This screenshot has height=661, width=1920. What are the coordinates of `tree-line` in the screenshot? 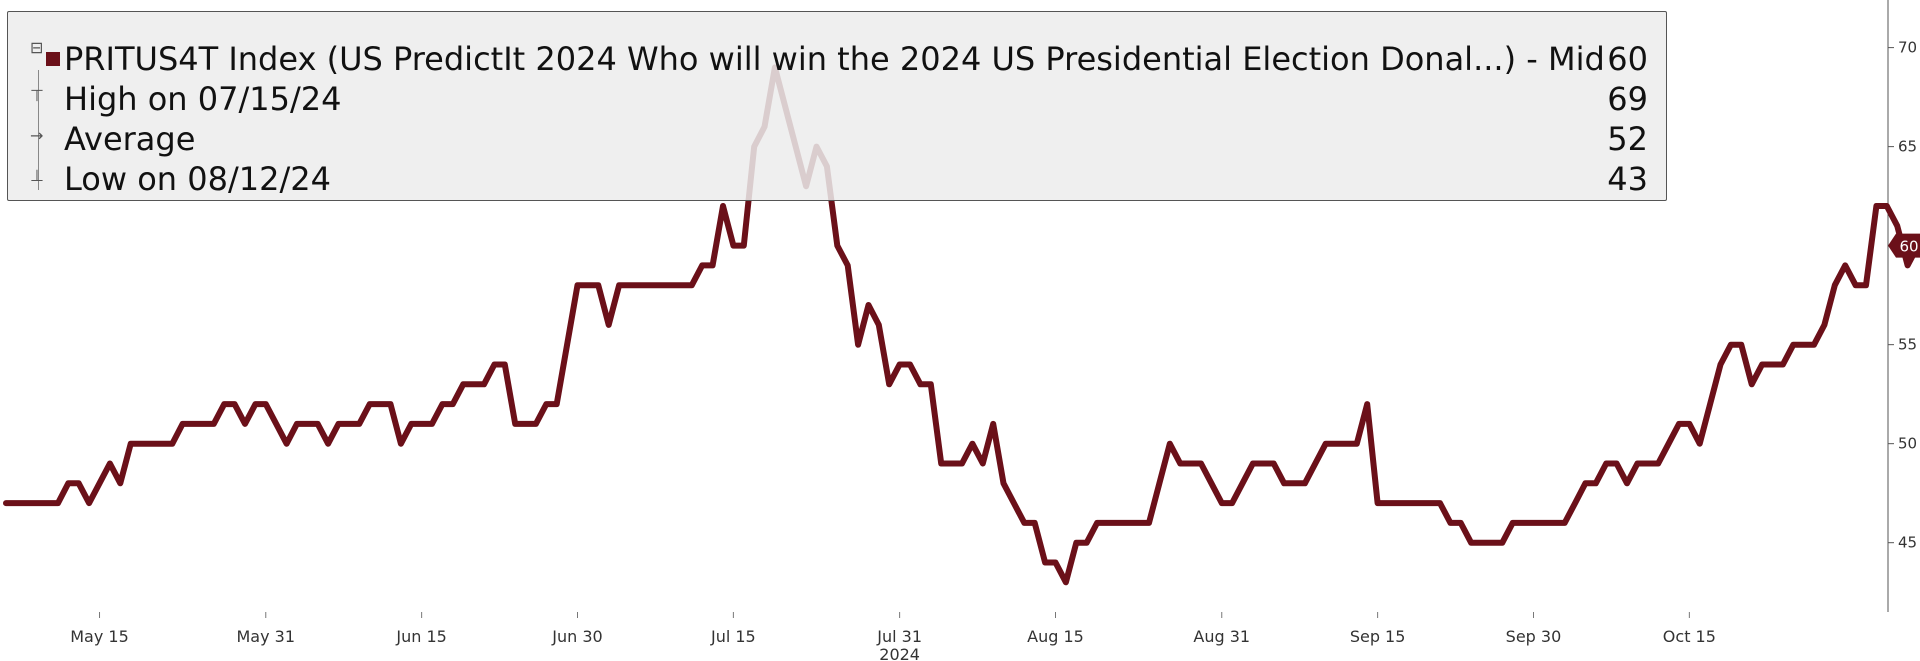 It's located at (38, 130).